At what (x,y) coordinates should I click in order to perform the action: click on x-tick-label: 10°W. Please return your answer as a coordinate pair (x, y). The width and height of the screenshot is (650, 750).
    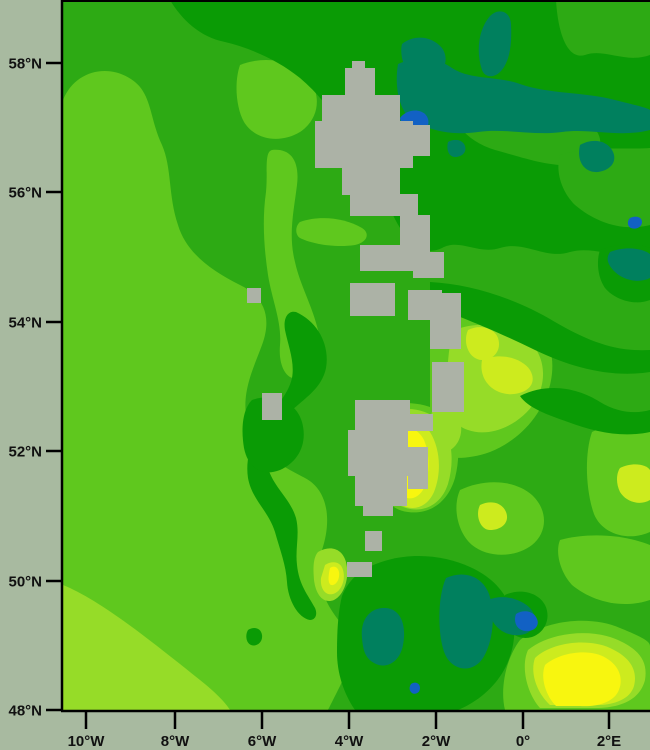
    Looking at the image, I should click on (87, 741).